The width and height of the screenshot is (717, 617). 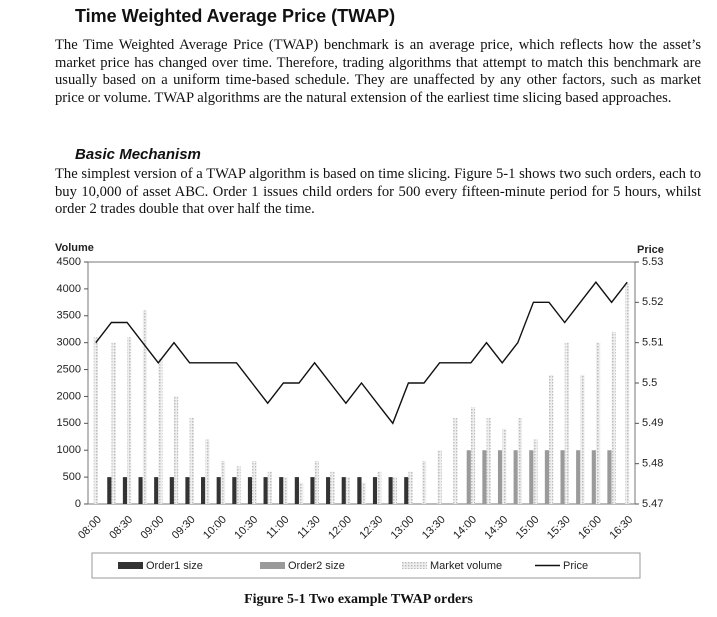 I want to click on title: Time Weighted Average Price (TWAP), so click(x=235, y=16).